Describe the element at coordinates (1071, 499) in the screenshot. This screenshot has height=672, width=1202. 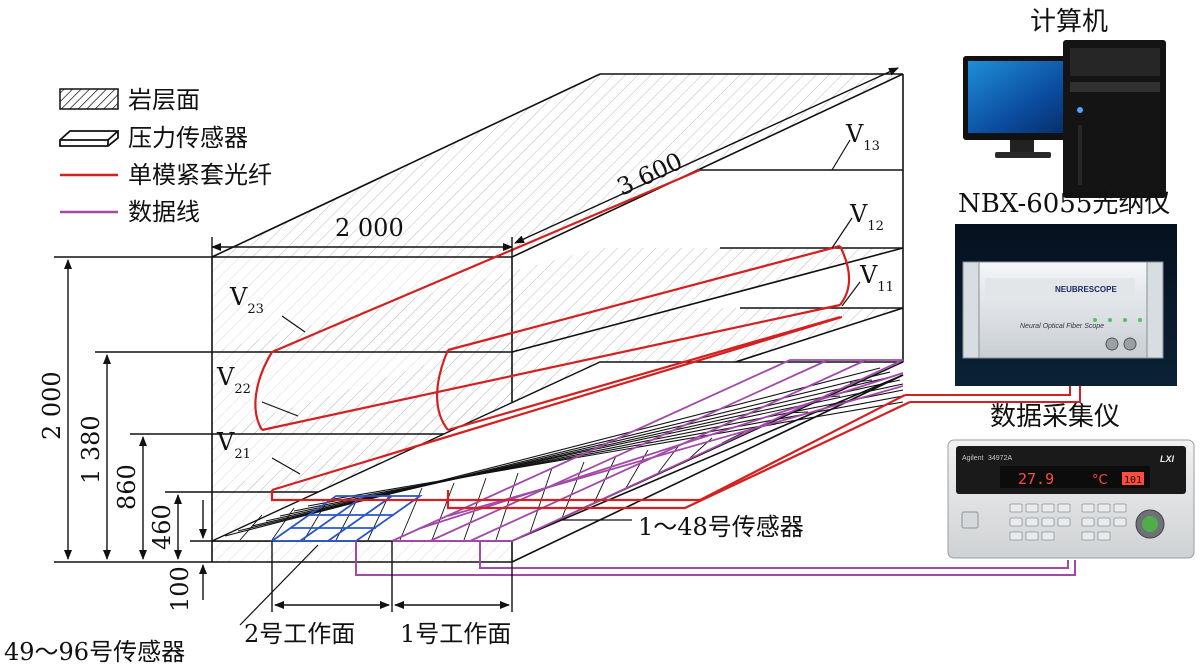
I see `daq-image: Agilent 34972A LXI 27.9 °C 101` at that location.